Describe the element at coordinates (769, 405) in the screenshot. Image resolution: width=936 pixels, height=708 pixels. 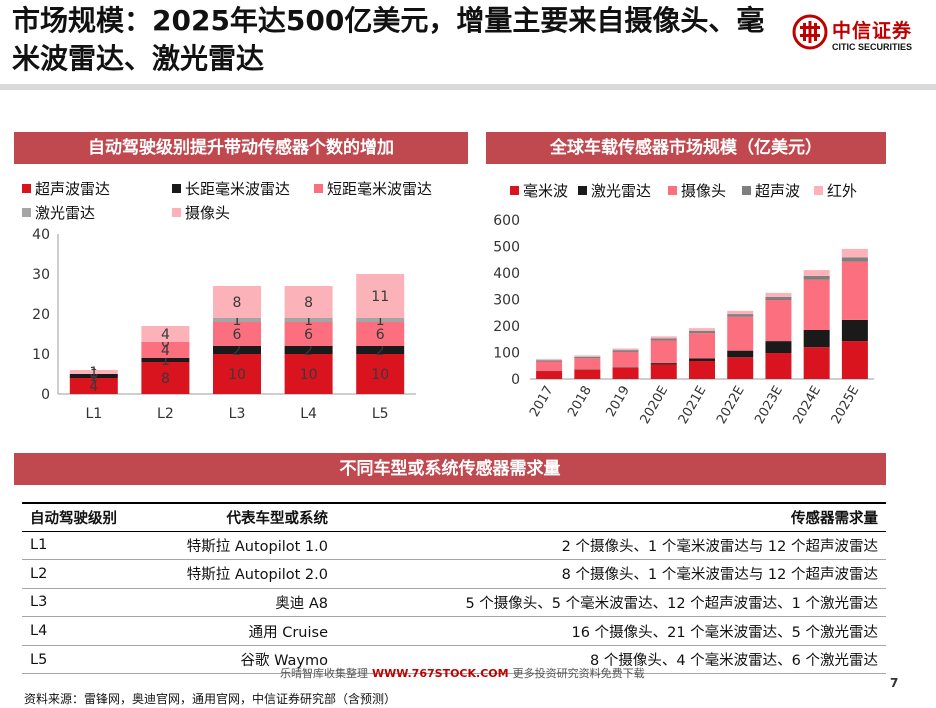
I see `x-tick-label: 2023E` at that location.